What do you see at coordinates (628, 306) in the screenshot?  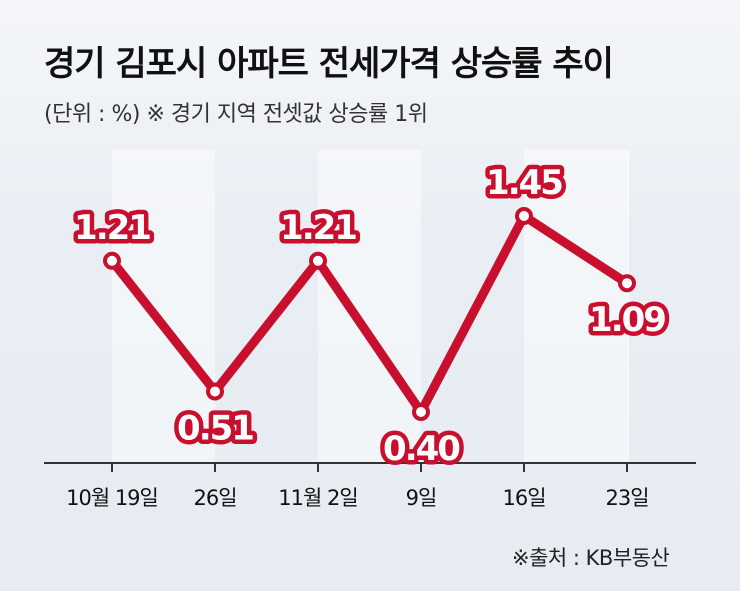 I see `column-band-edge` at bounding box center [628, 306].